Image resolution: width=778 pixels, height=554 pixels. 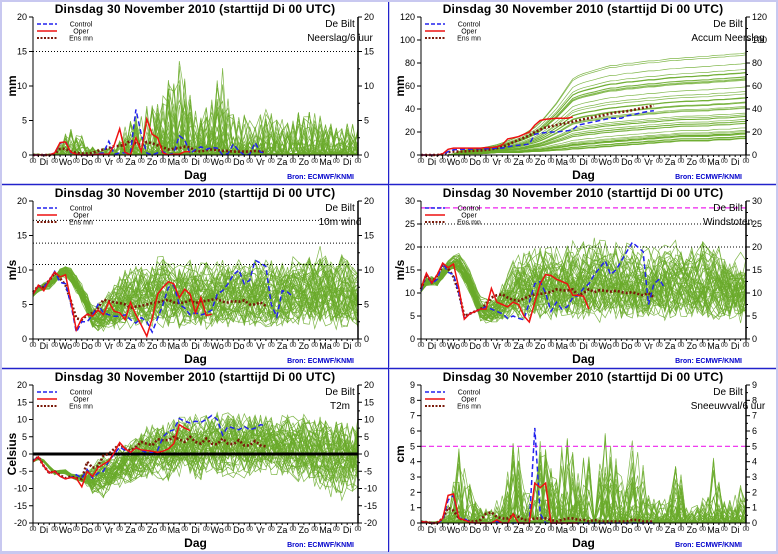 I want to click on variable-label: Neerslag/6 uur, so click(x=340, y=38).